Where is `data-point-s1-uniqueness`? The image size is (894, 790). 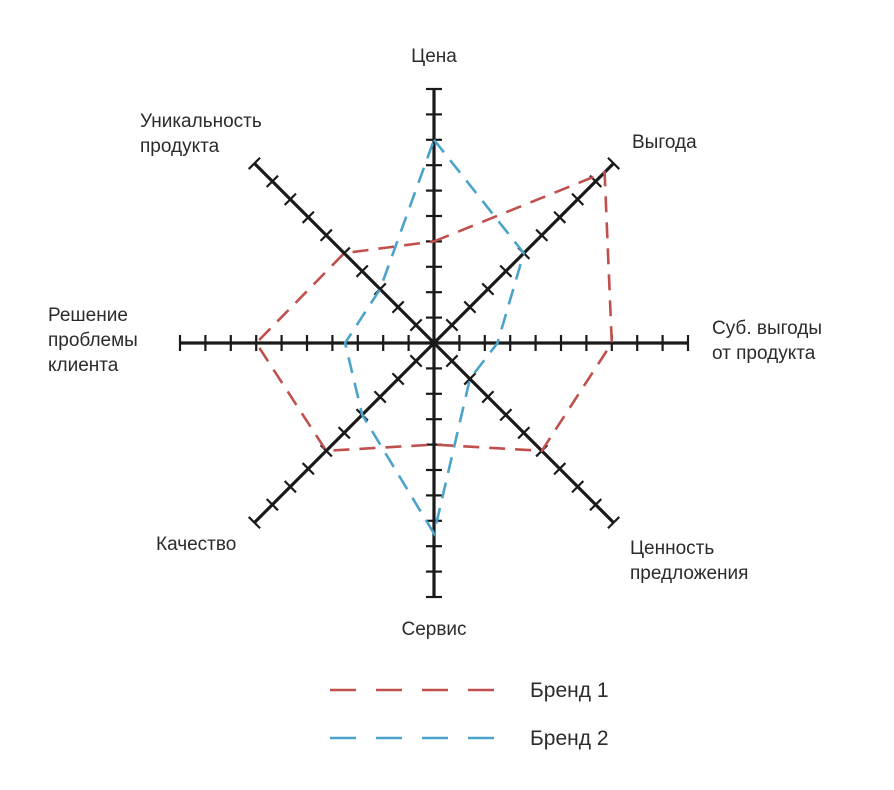
data-point-s1-uniqueness is located at coordinates (344, 253).